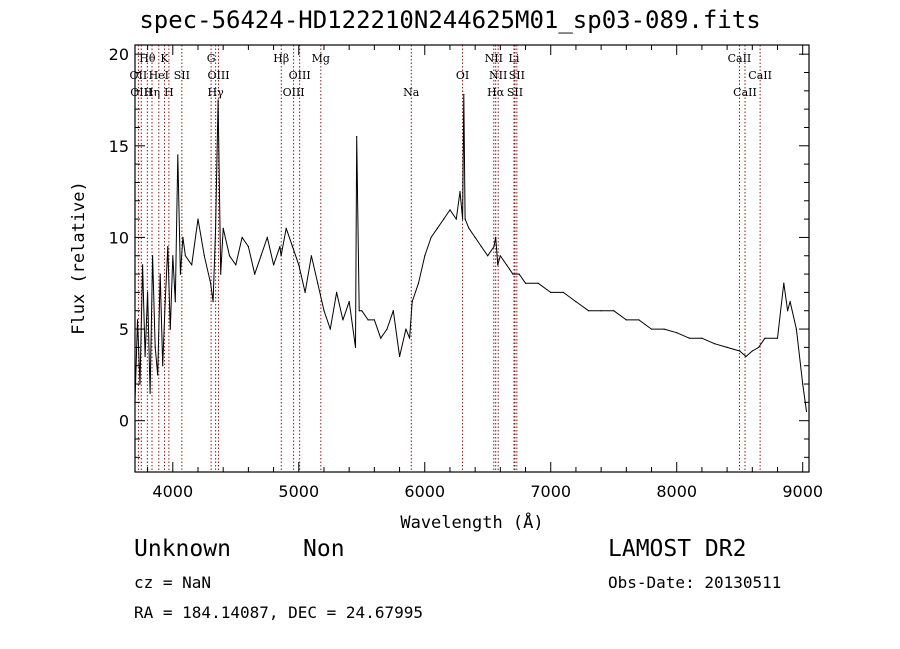 The width and height of the screenshot is (900, 649). I want to click on ra-dec-coordinates: RA = 184.14087, DEC = 24.67995, so click(278, 612).